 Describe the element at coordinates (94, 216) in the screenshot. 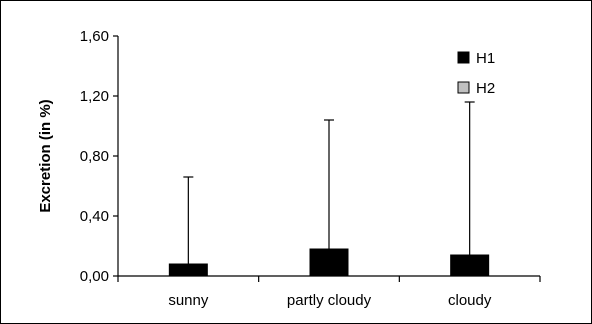

I see `y-tick-label: 0,40` at that location.